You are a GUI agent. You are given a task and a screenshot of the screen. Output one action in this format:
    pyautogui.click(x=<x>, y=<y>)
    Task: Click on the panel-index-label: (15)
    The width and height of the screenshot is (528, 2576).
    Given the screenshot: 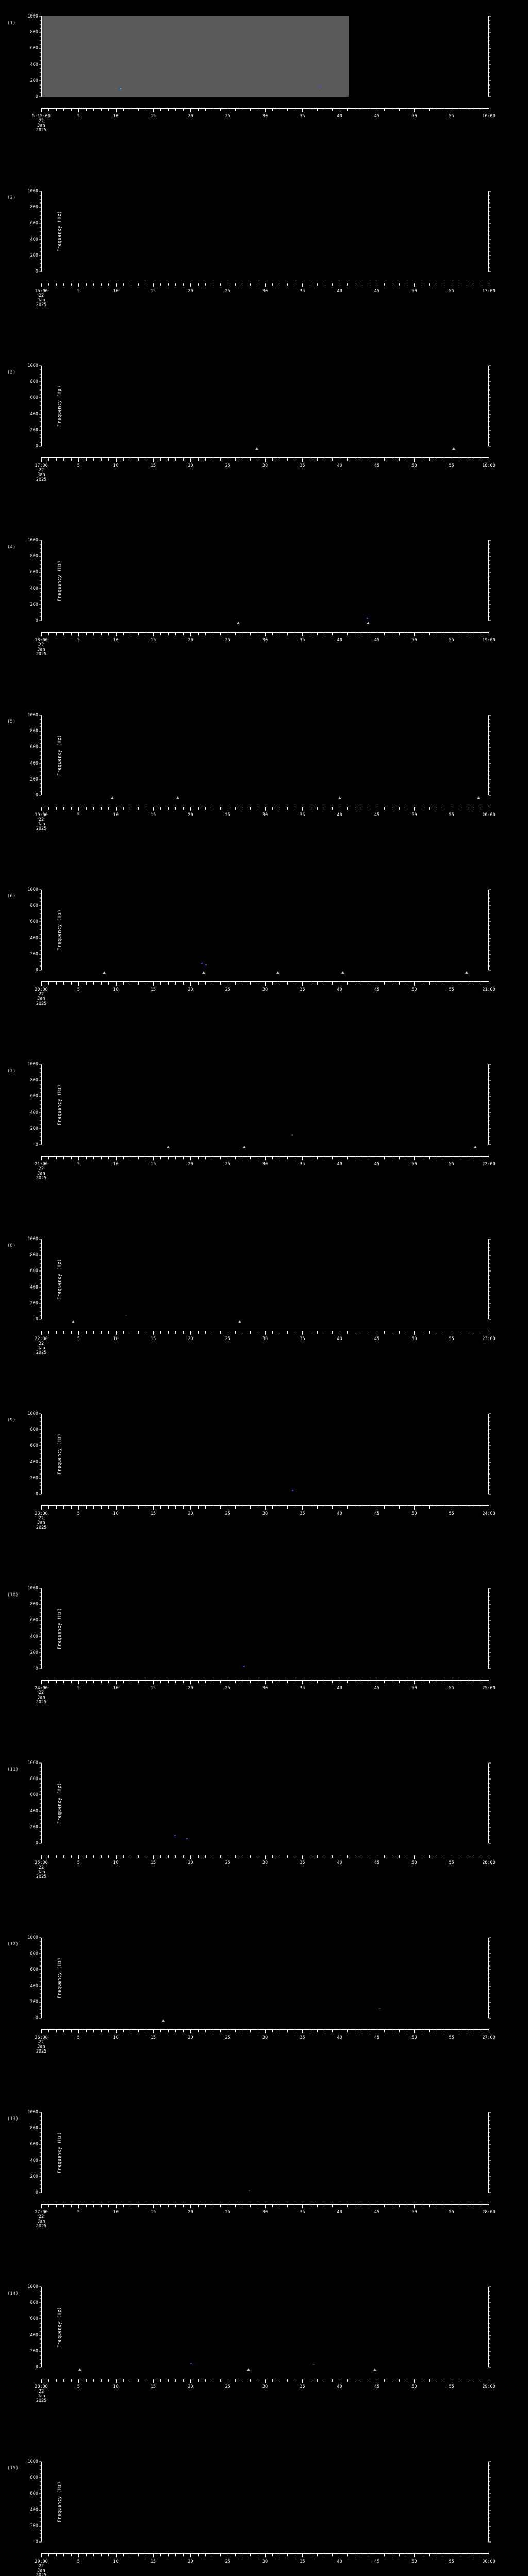 What is the action you would take?
    pyautogui.click(x=13, y=2468)
    